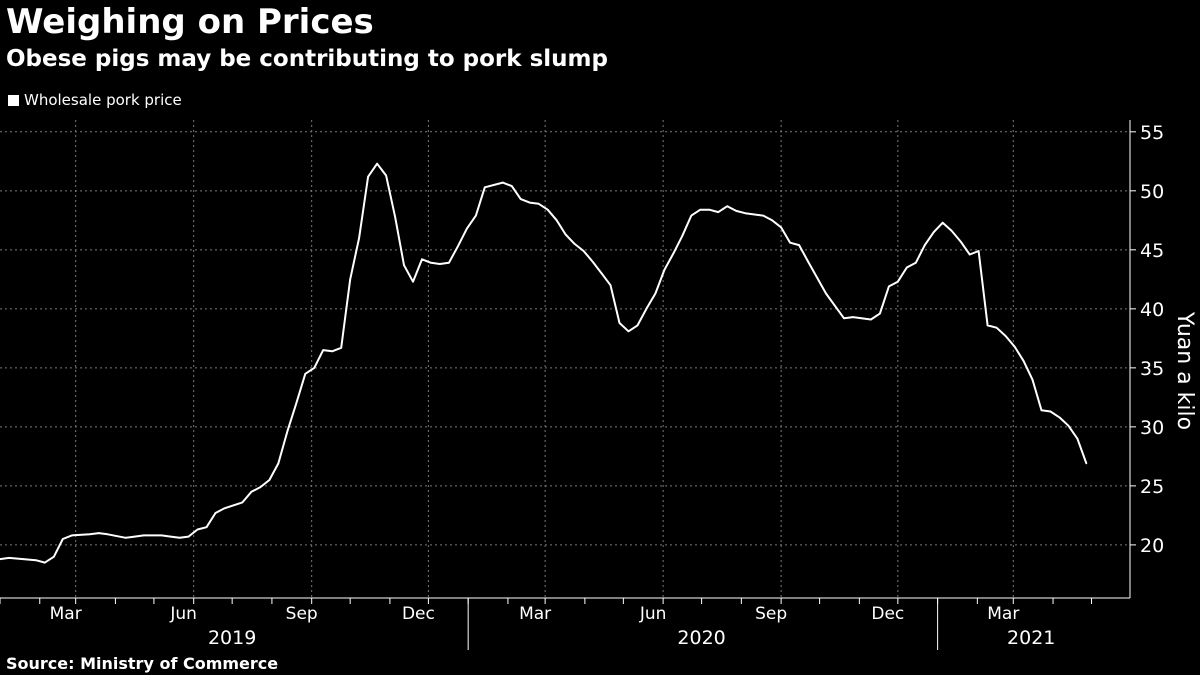 Image resolution: width=1200 pixels, height=675 pixels. What do you see at coordinates (103, 100) in the screenshot?
I see `legend-label: Wholesale pork price` at bounding box center [103, 100].